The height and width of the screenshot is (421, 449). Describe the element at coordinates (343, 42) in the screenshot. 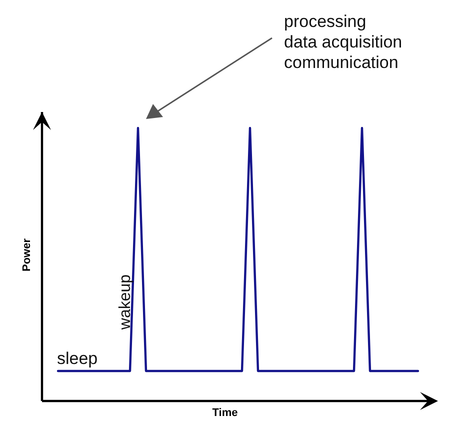

I see `text: processing data acquisition communication` at that location.